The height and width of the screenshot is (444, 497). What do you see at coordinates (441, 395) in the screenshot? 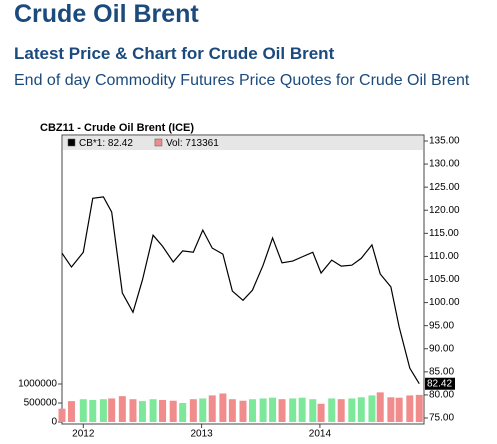
I see `y-tick-label: 80.00` at bounding box center [441, 395].